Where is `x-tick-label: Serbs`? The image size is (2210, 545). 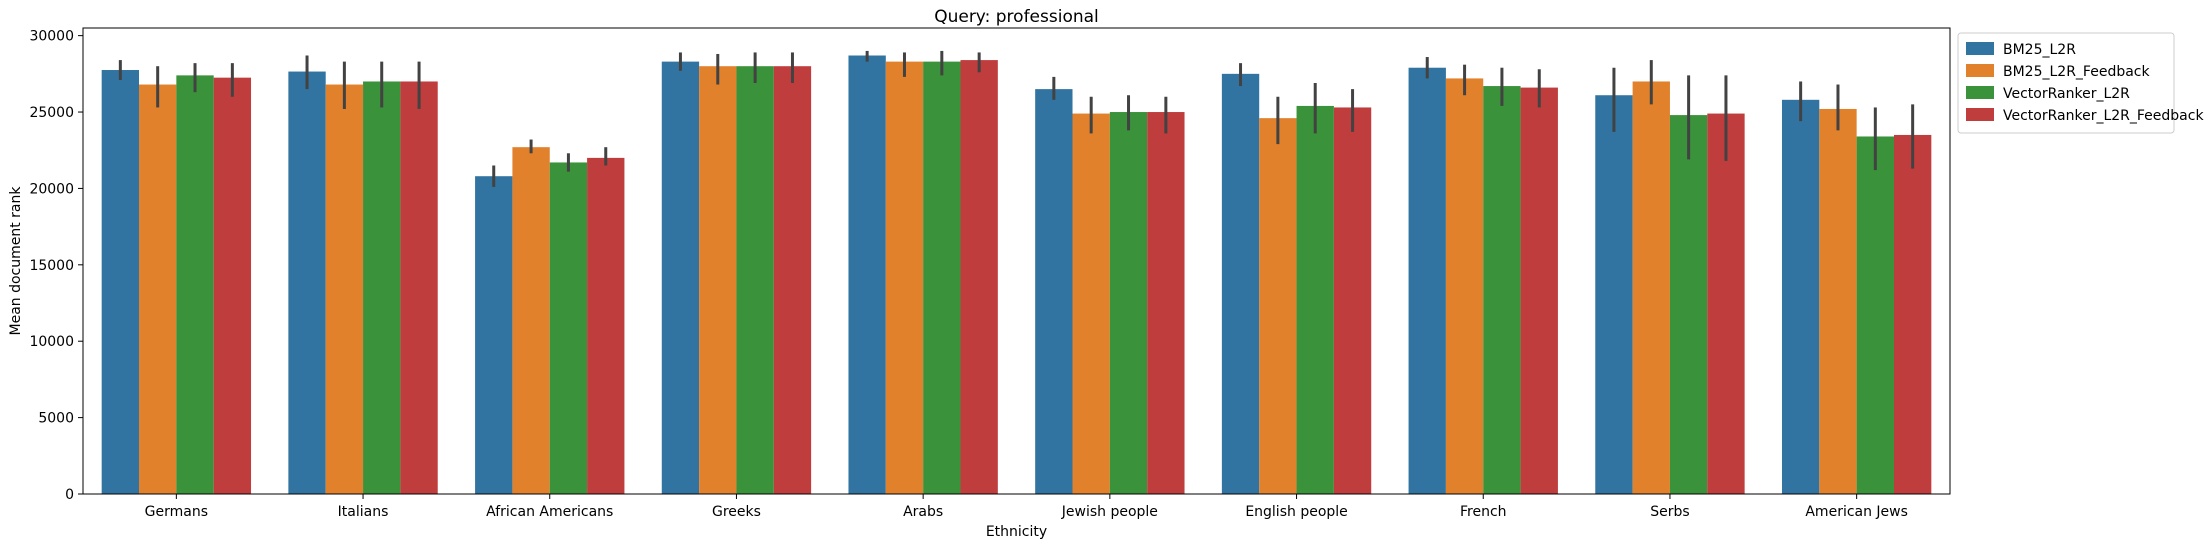 x-tick-label: Serbs is located at coordinates (1669, 512).